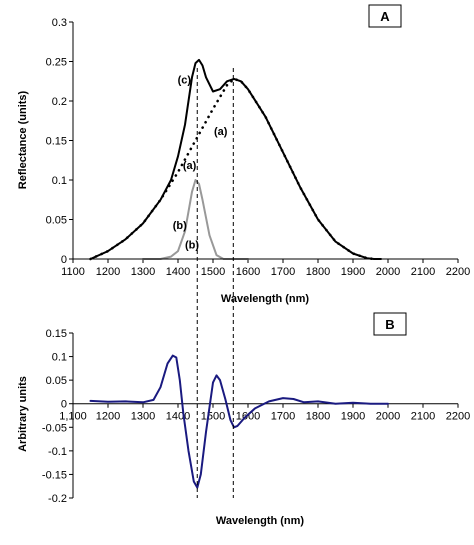  What do you see at coordinates (265, 299) in the screenshot?
I see `panel-a-xlabel: Wavelength (nm)` at bounding box center [265, 299].